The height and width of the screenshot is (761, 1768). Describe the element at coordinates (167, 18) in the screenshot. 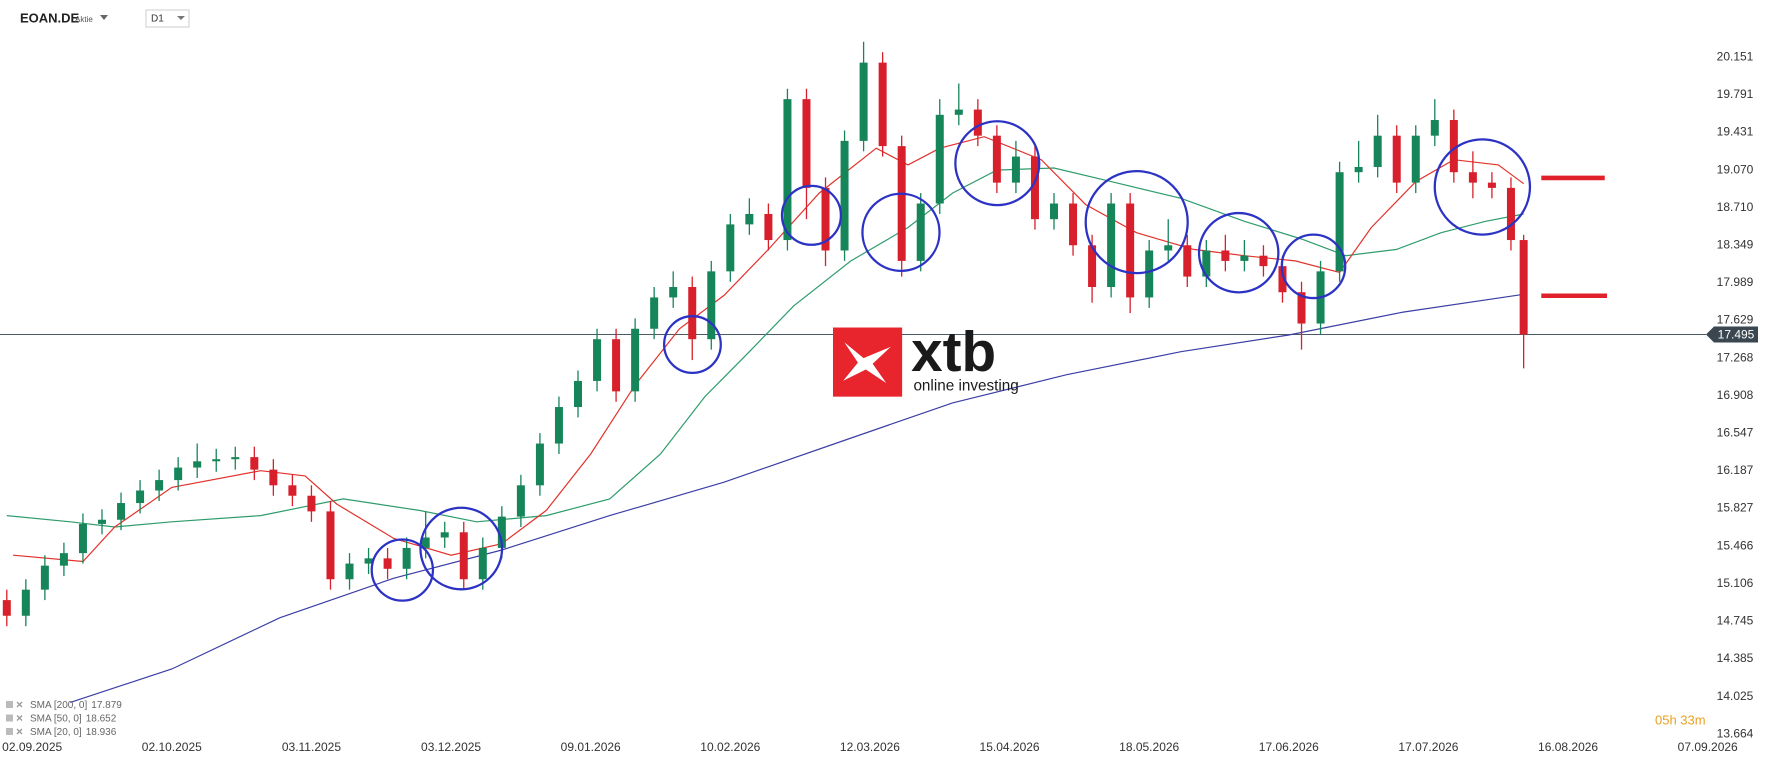

I see `timeframe-box` at that location.